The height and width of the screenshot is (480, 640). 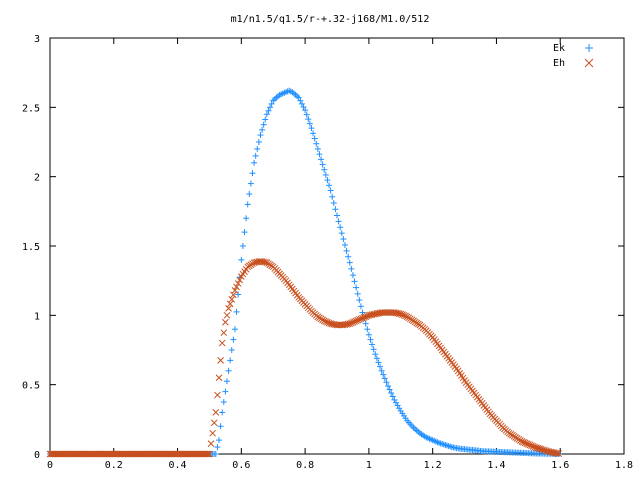 What do you see at coordinates (330, 19) in the screenshot?
I see `chart-title: m1/n1.5/q1.5/r-+.32-j168/M1.0/512` at bounding box center [330, 19].